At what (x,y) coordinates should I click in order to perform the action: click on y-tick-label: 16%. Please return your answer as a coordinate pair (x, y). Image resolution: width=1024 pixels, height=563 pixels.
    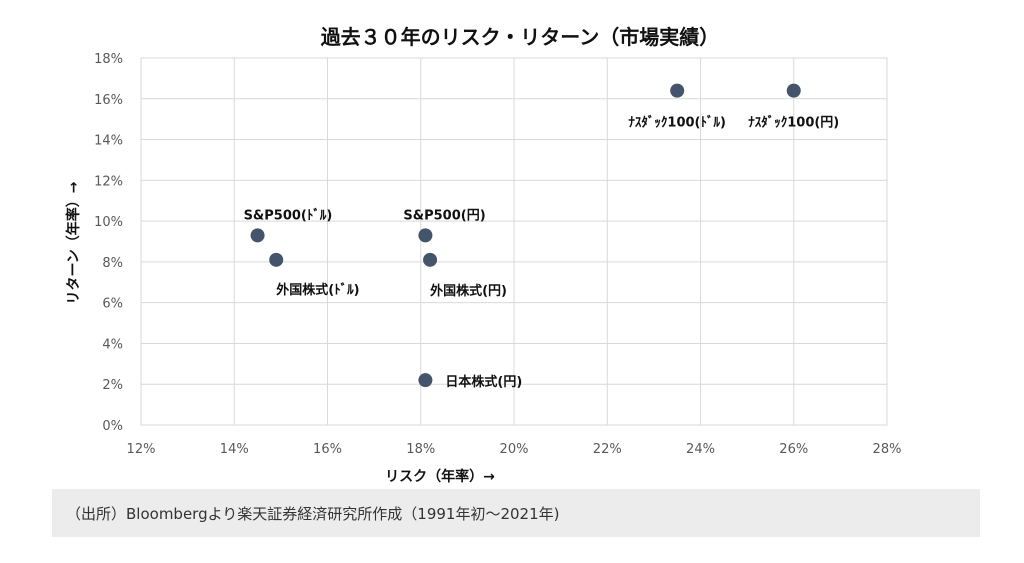
    Looking at the image, I should click on (108, 100).